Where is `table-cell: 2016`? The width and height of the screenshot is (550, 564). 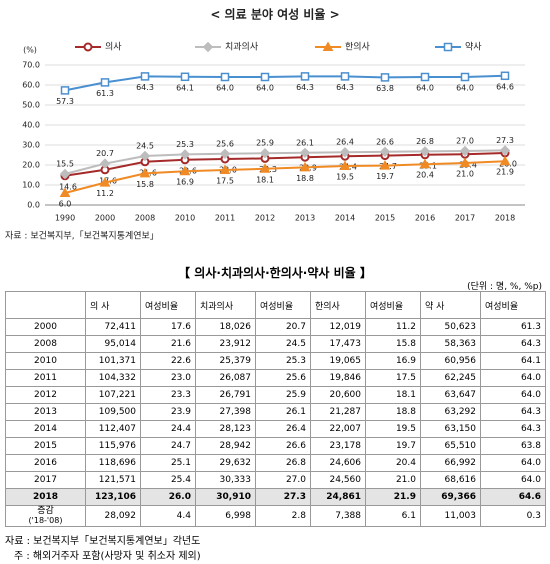
table-cell: 2016 is located at coordinates (45, 463).